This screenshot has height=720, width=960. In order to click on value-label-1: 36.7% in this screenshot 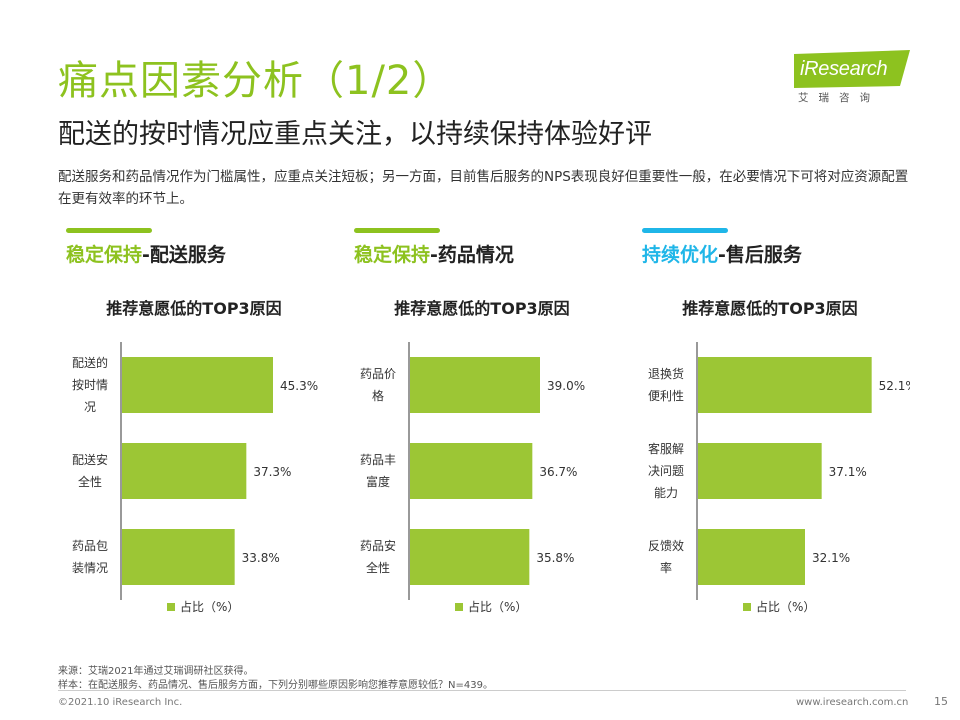, I will do `click(558, 472)`.